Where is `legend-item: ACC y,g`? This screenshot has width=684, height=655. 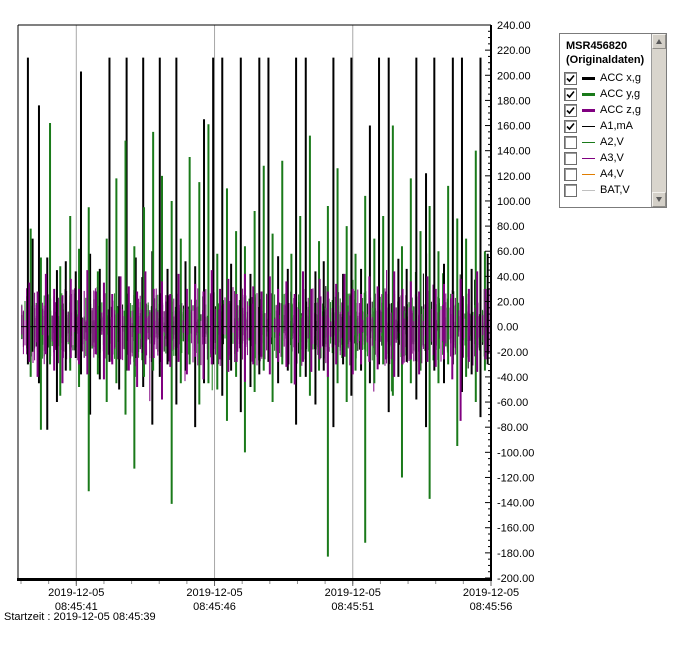 legend-item: ACC y,g is located at coordinates (615, 94).